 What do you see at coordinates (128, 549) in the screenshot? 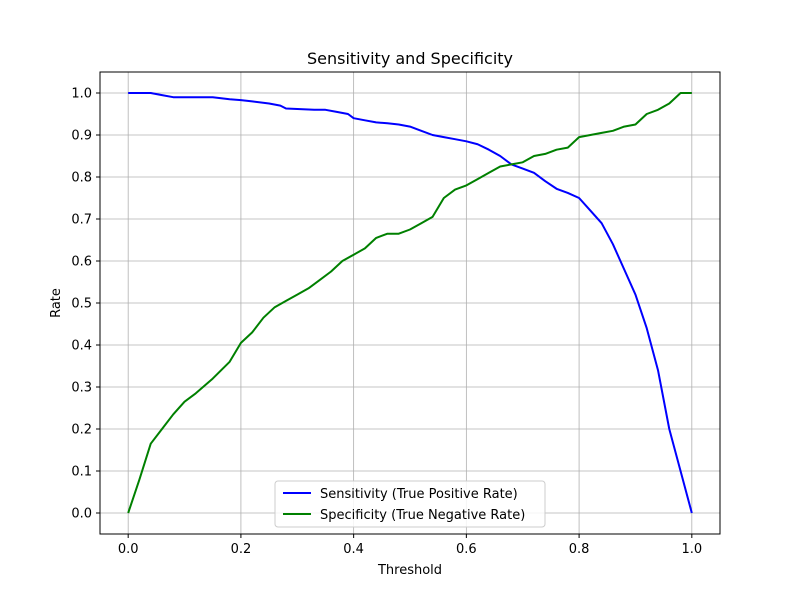
I see `x-tick-label: 0.0` at bounding box center [128, 549].